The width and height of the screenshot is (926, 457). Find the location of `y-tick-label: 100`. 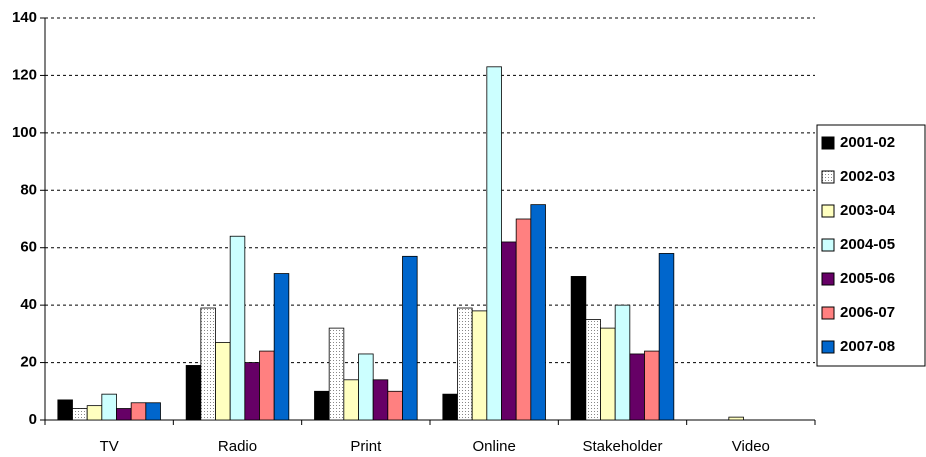

y-tick-label: 100 is located at coordinates (24, 132).